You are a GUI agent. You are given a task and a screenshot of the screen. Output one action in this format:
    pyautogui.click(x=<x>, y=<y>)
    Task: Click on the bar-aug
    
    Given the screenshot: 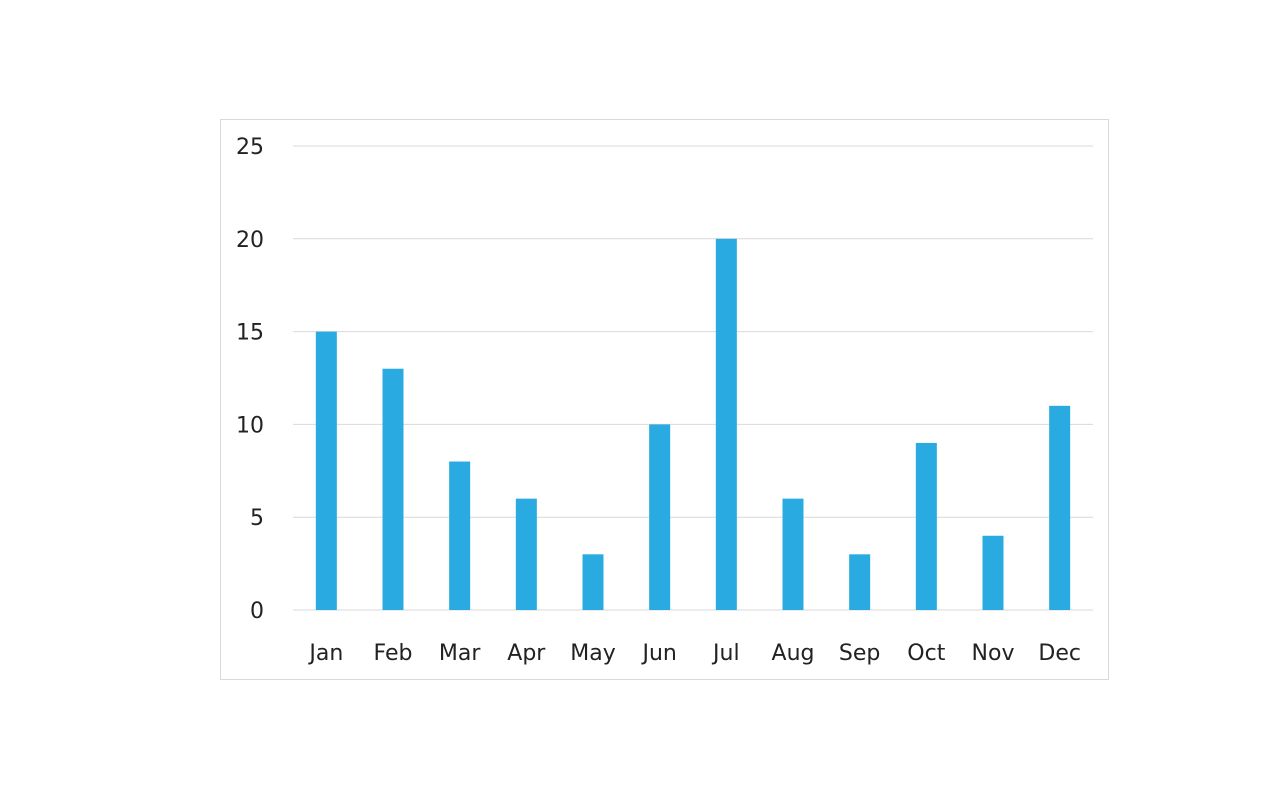 What is the action you would take?
    pyautogui.click(x=793, y=554)
    